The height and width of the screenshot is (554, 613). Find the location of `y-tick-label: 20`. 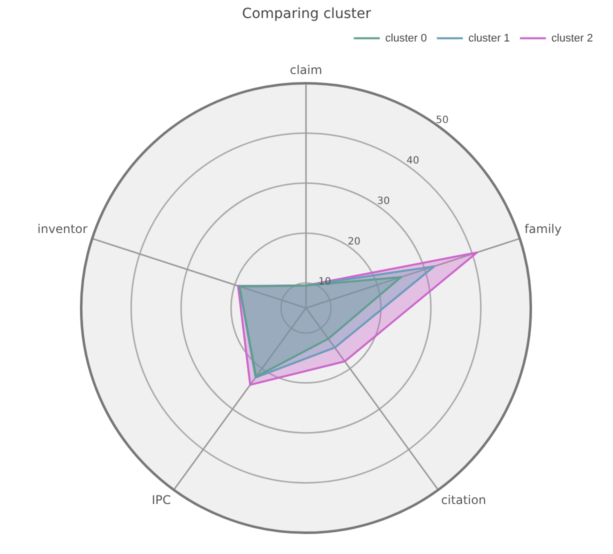

y-tick-label: 20 is located at coordinates (354, 242).